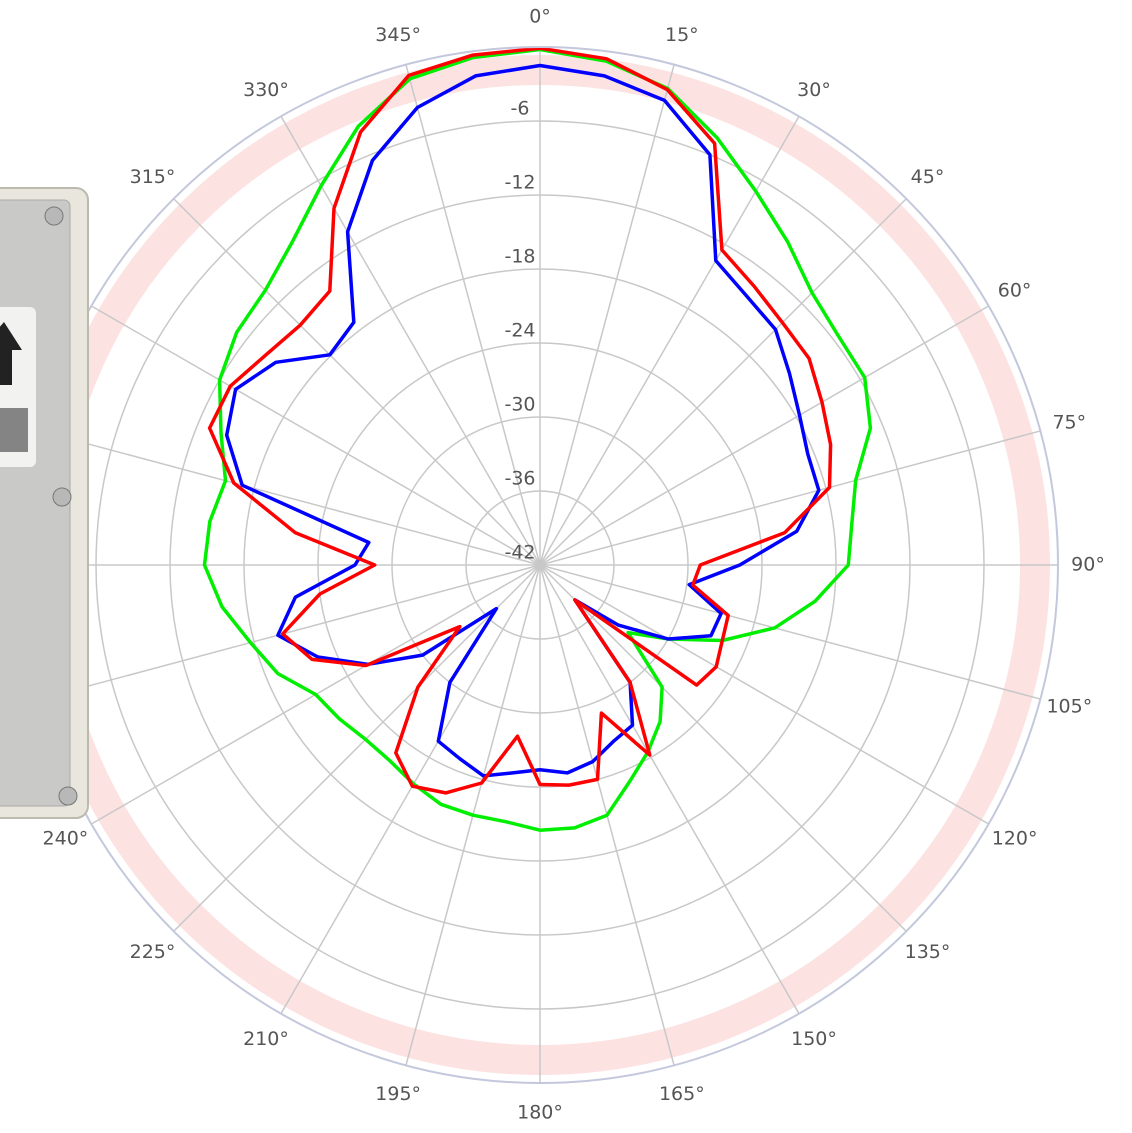 Image resolution: width=1132 pixels, height=1133 pixels. What do you see at coordinates (520, 109) in the screenshot?
I see `radial-tick-label: -6` at bounding box center [520, 109].